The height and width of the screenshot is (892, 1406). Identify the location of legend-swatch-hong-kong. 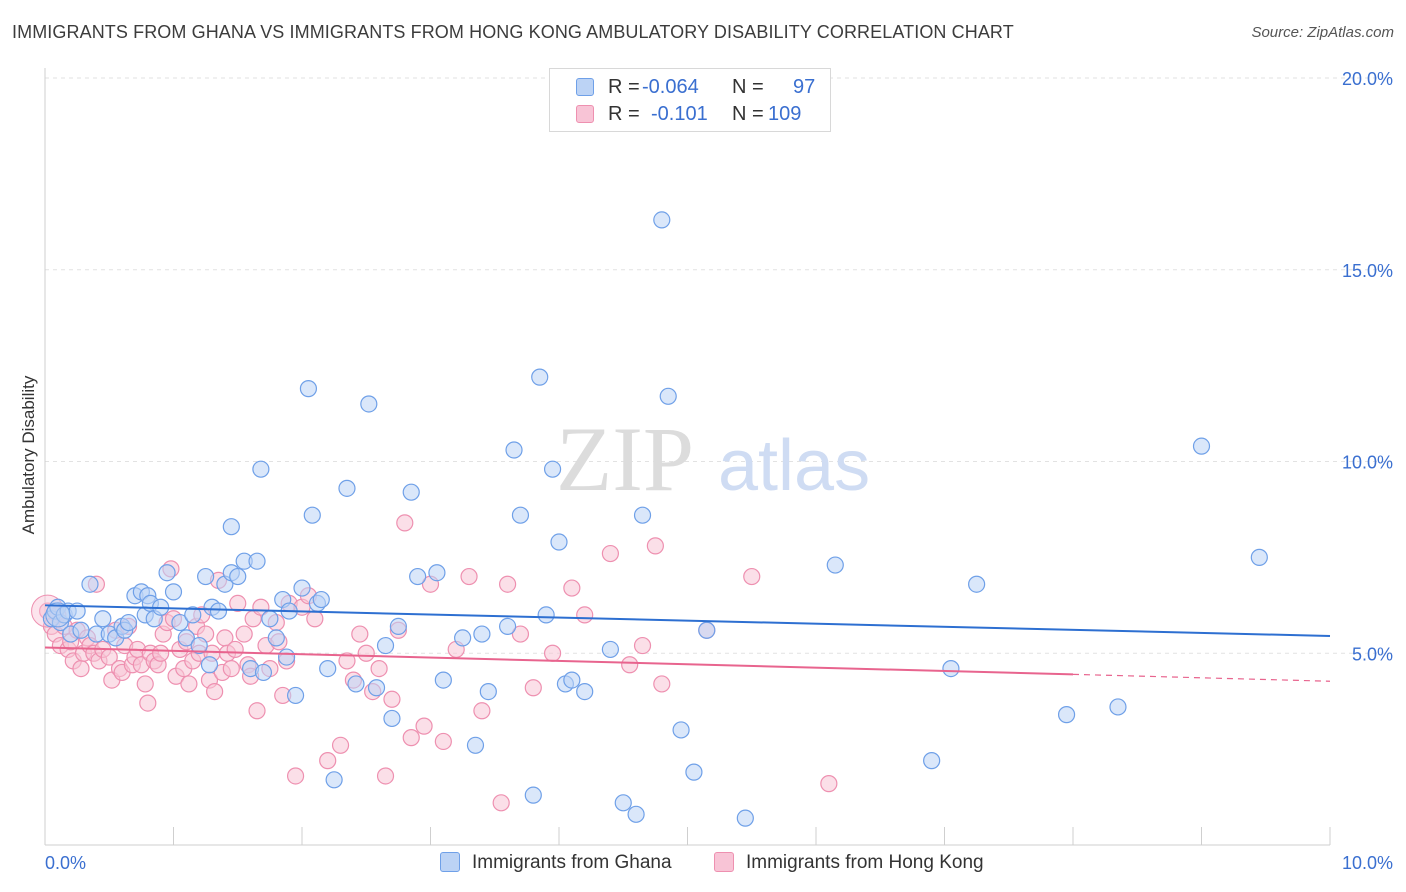
(585, 114).